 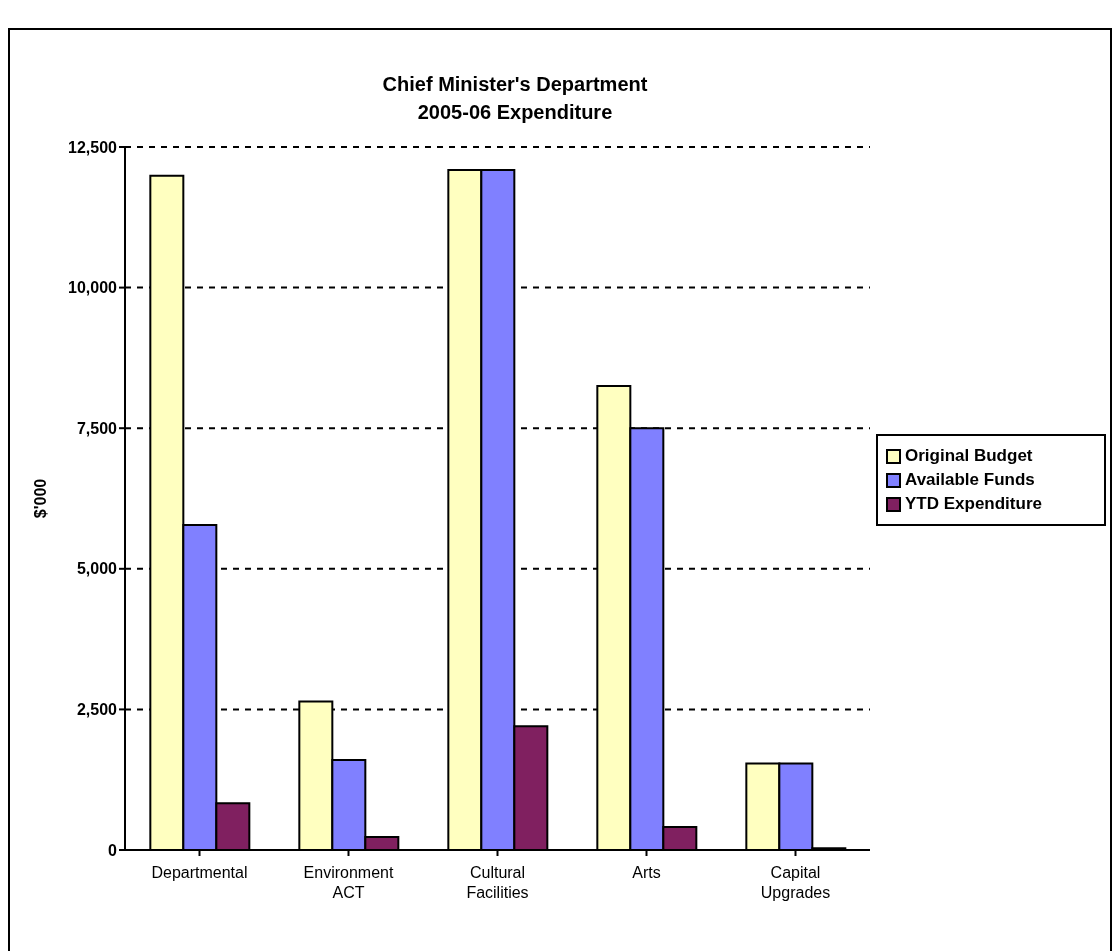 I want to click on chart-title: Chief Minister's Department, so click(x=515, y=84).